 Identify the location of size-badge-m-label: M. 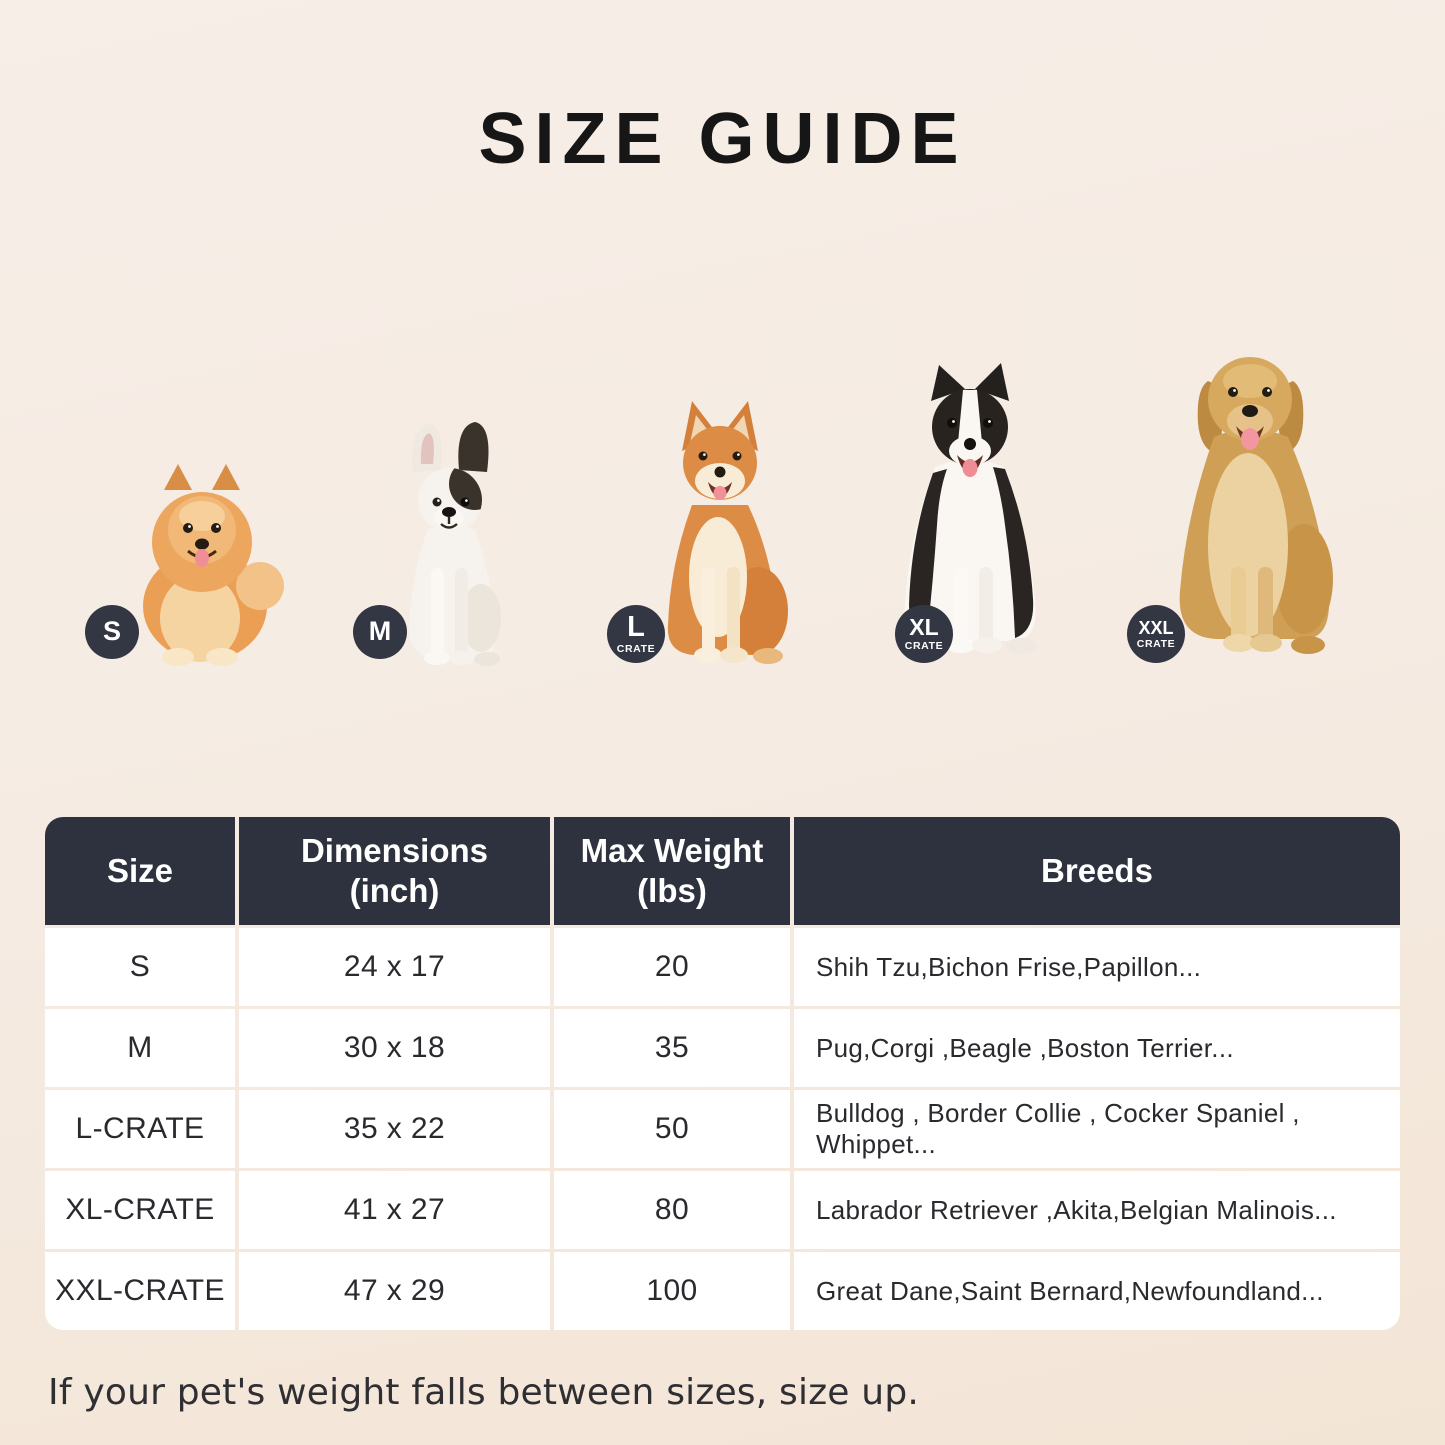
(380, 630).